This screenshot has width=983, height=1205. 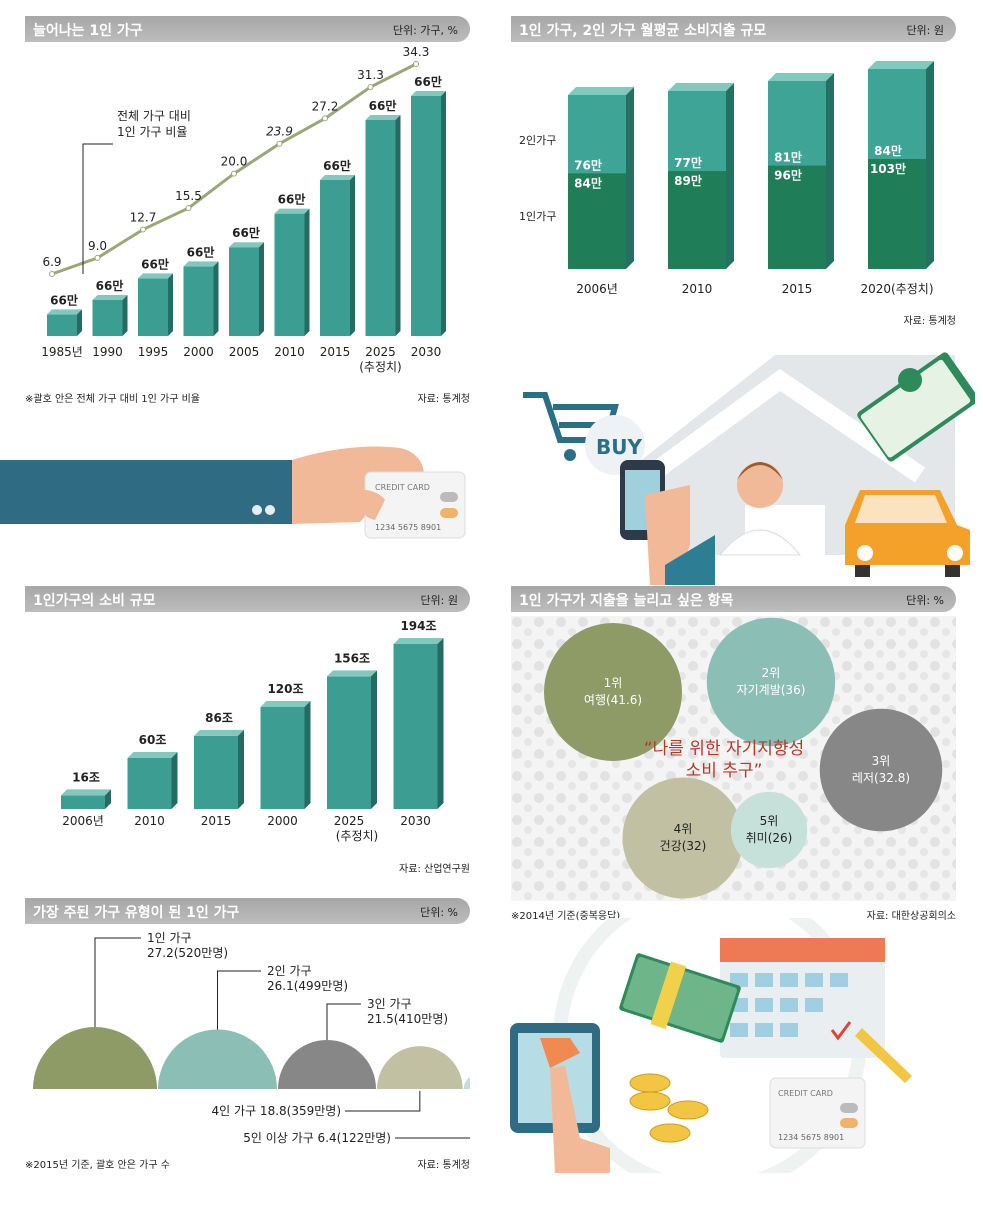 What do you see at coordinates (407, 1019) in the screenshot?
I see `type-value: 21.5(410만명)` at bounding box center [407, 1019].